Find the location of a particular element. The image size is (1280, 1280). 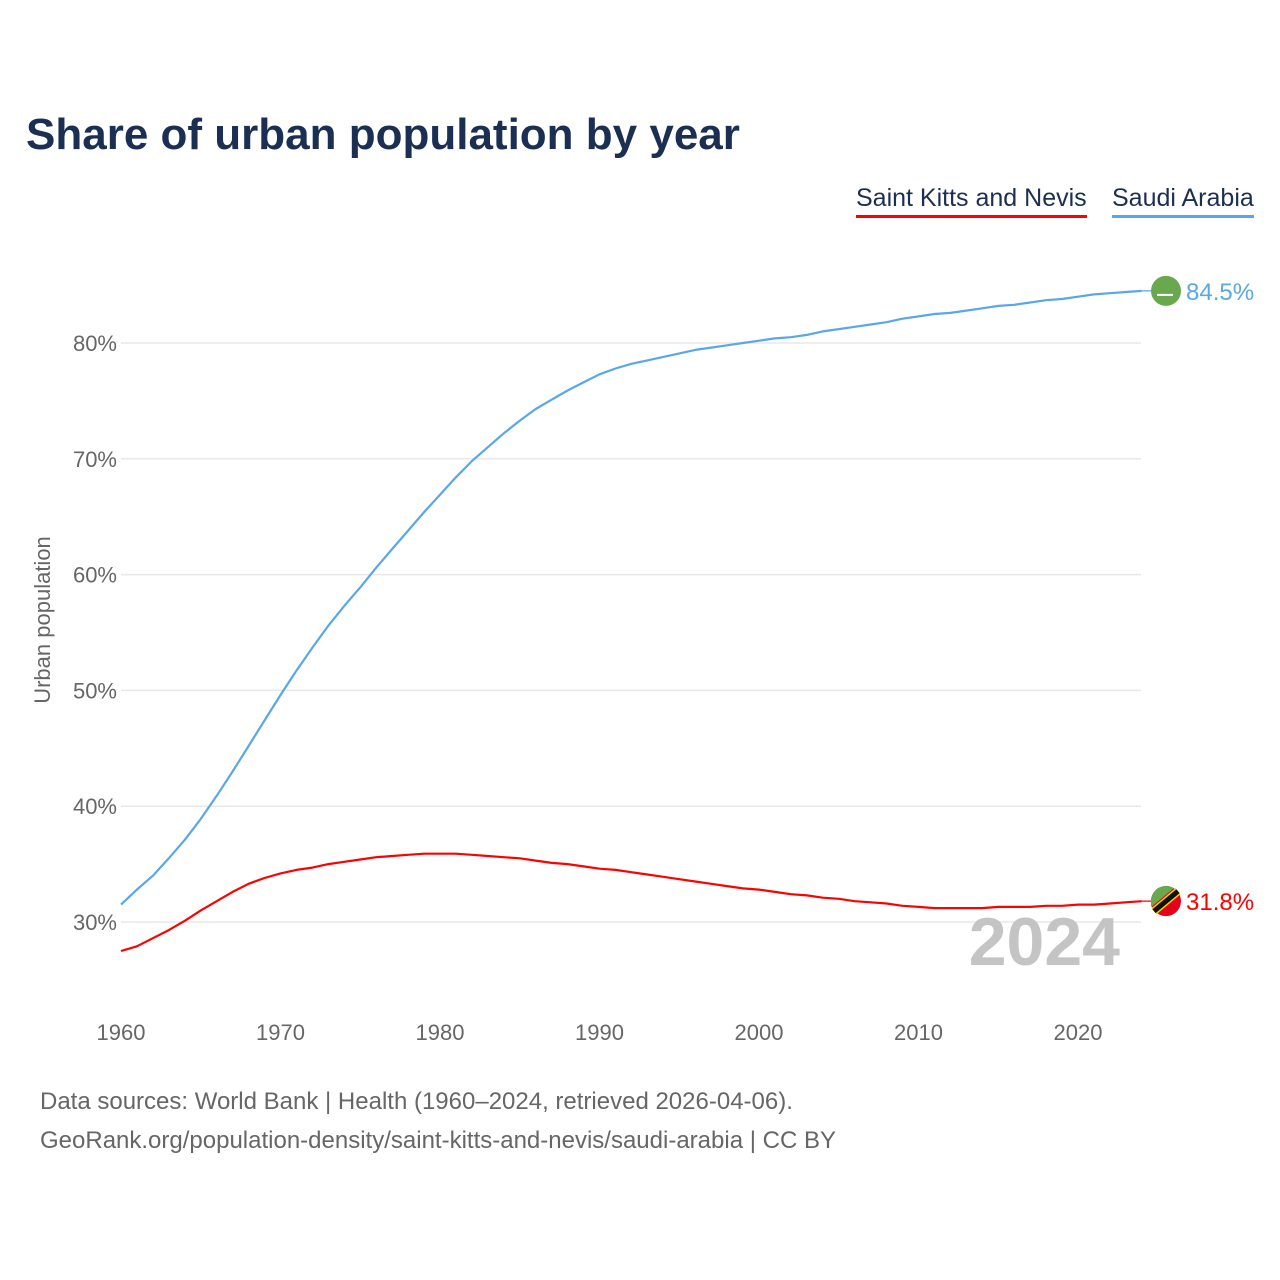

y-tick-label: 70% is located at coordinates (95, 459).